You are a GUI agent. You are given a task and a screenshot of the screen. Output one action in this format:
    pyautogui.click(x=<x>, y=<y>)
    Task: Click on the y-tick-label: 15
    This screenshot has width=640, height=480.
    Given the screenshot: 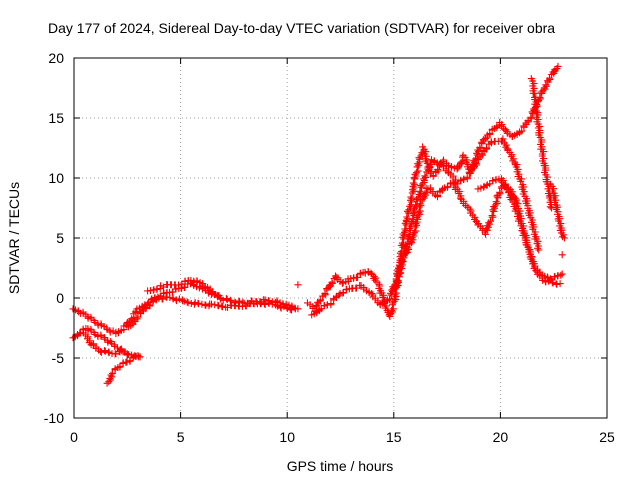 What is the action you would take?
    pyautogui.click(x=56, y=118)
    